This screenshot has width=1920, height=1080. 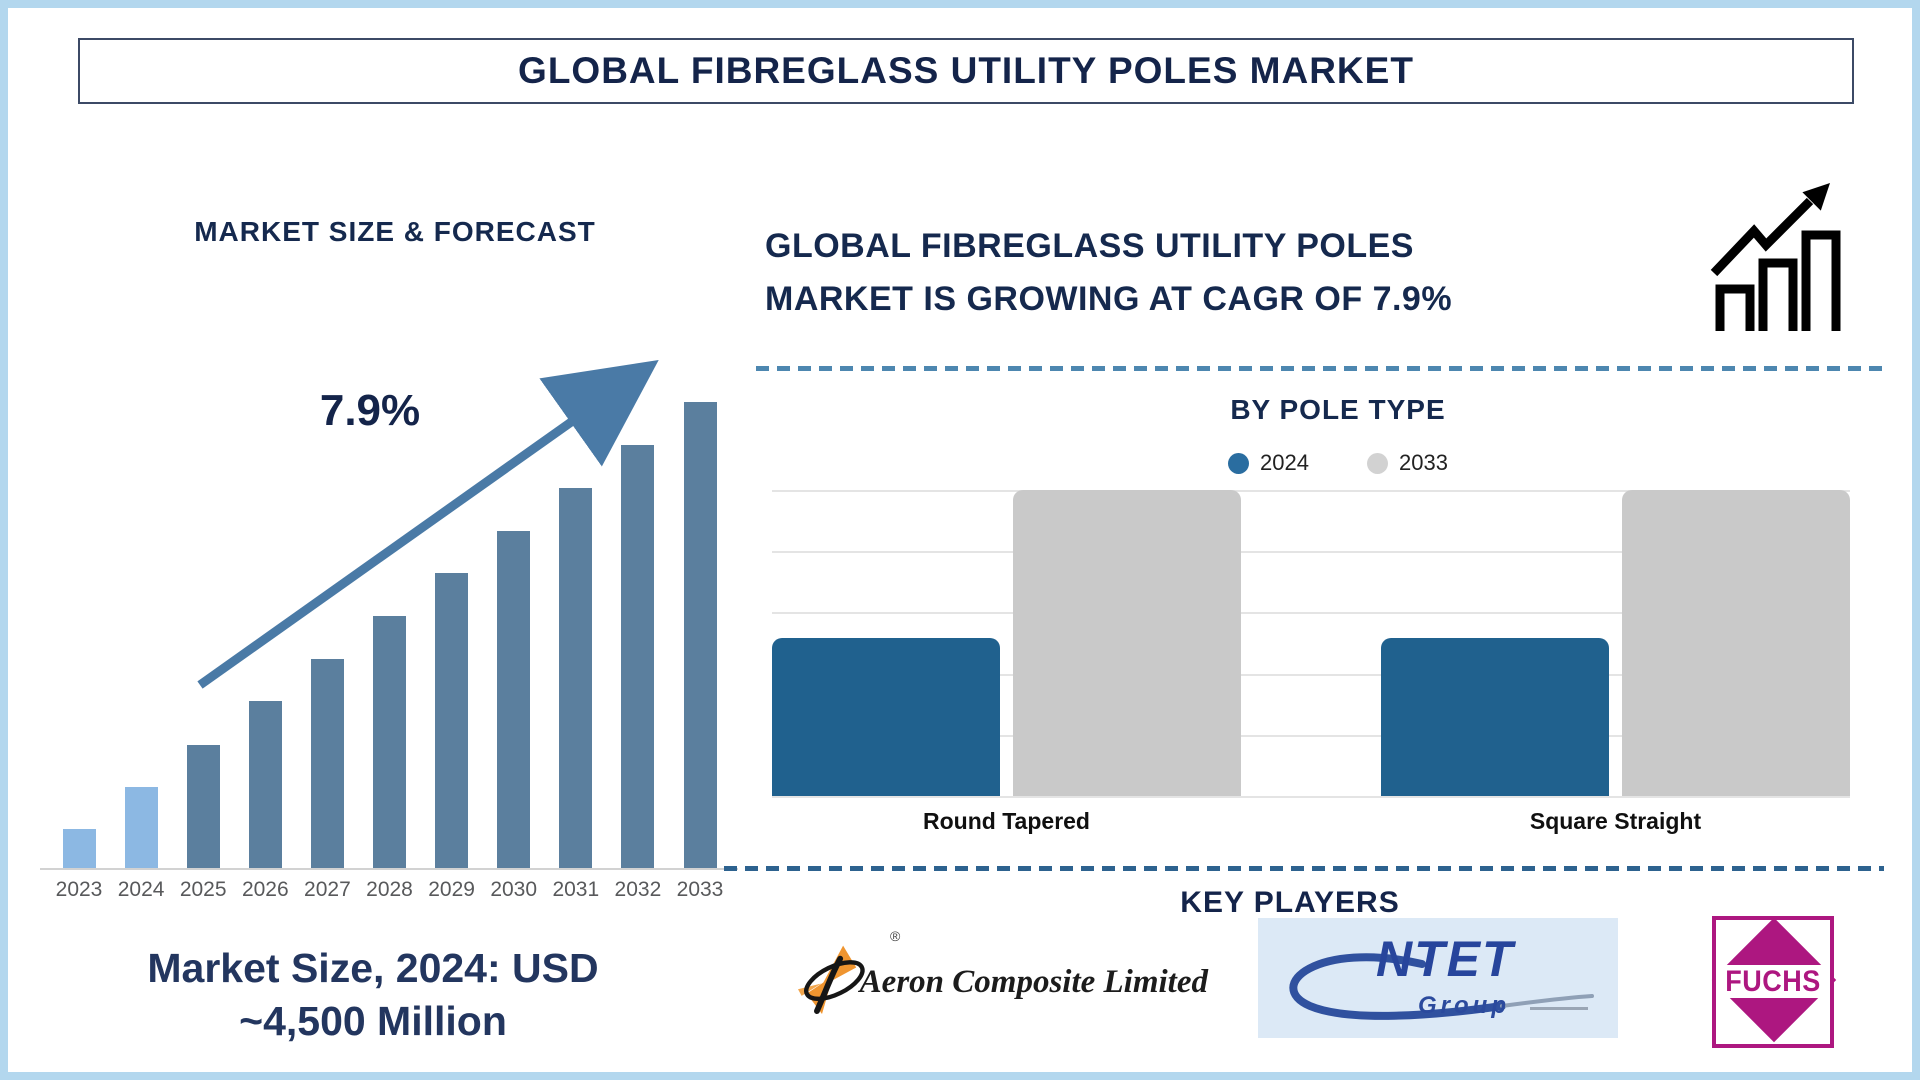 What do you see at coordinates (895, 936) in the screenshot?
I see `registered-trademark-icon: ®` at bounding box center [895, 936].